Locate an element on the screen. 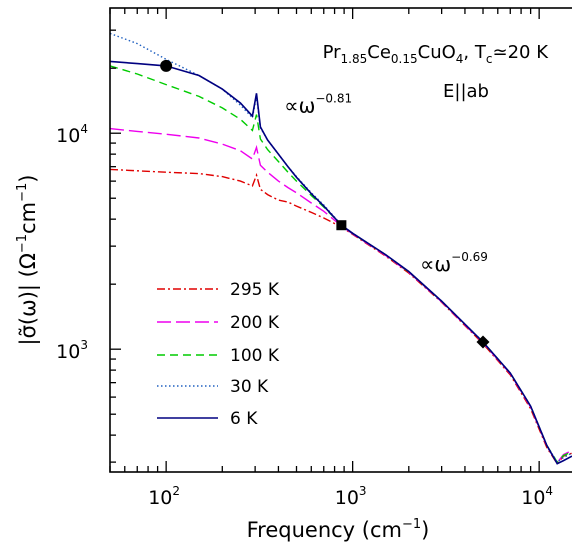 The image size is (572, 546). y-tick-label: 10⁴ is located at coordinates (72, 134).